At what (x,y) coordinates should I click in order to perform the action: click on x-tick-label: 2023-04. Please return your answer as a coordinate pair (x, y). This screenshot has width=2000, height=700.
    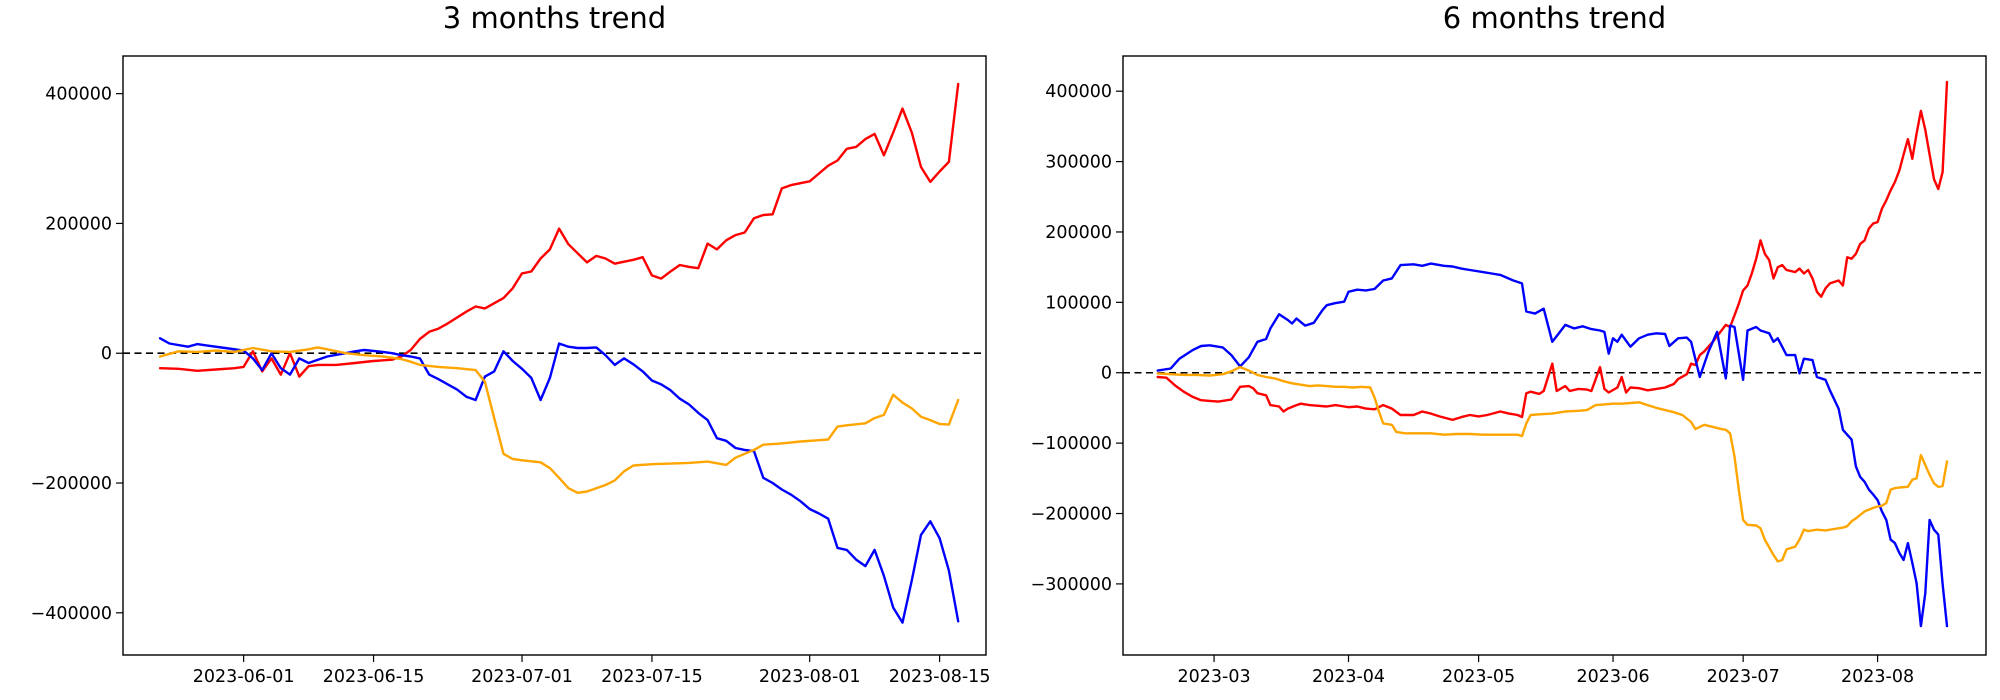
    Looking at the image, I should click on (1348, 677).